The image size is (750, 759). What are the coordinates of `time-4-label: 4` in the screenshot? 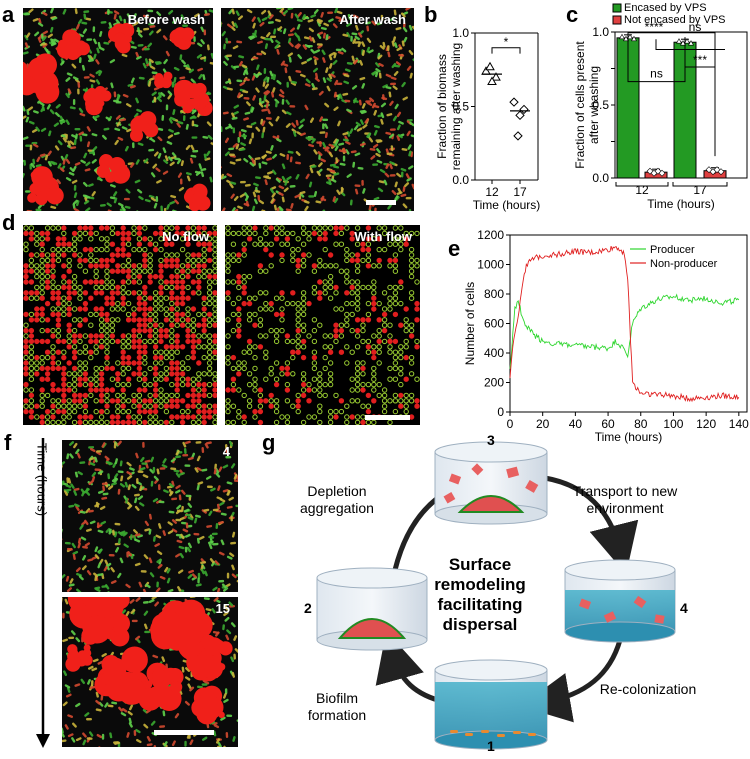 It's located at (226, 451).